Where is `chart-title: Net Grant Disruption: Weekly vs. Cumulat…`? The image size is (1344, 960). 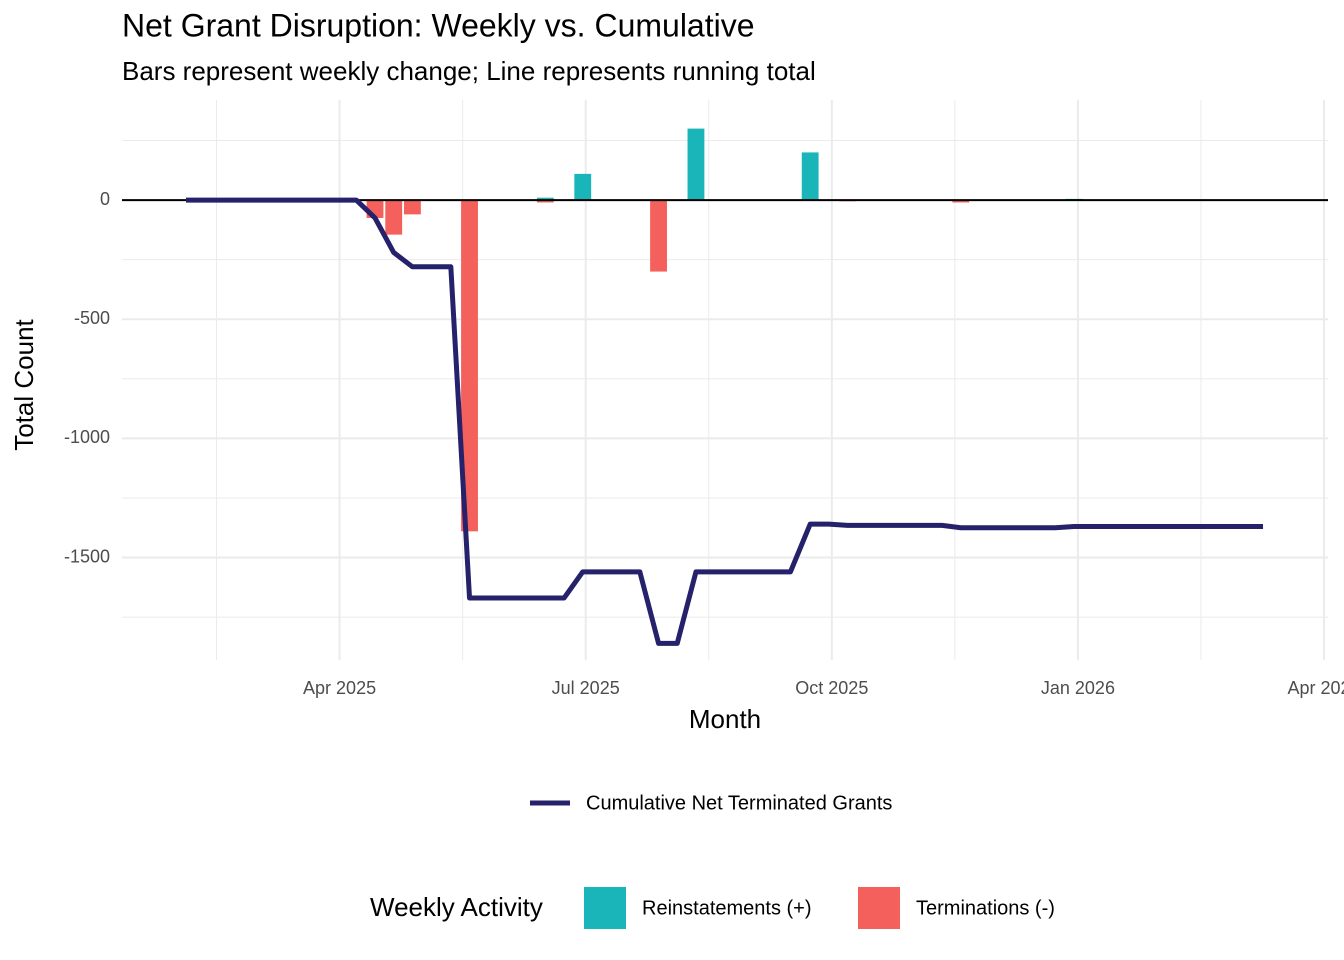 chart-title: Net Grant Disruption: Weekly vs. Cumulat… is located at coordinates (438, 25).